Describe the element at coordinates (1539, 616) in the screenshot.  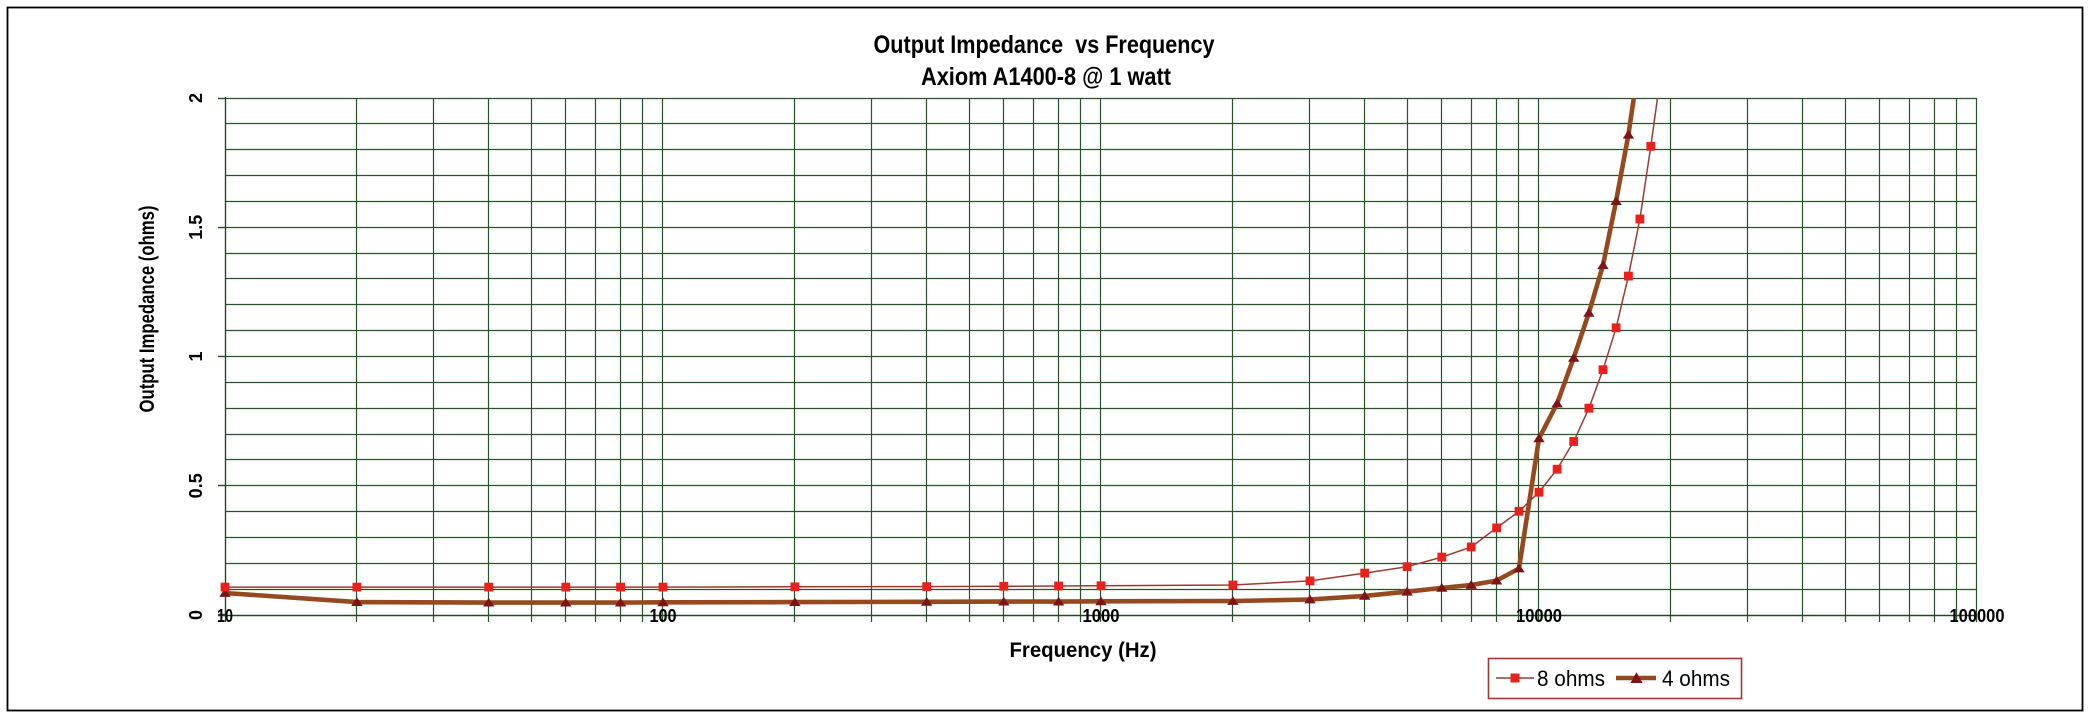
I see `svg-text: 10000` at that location.